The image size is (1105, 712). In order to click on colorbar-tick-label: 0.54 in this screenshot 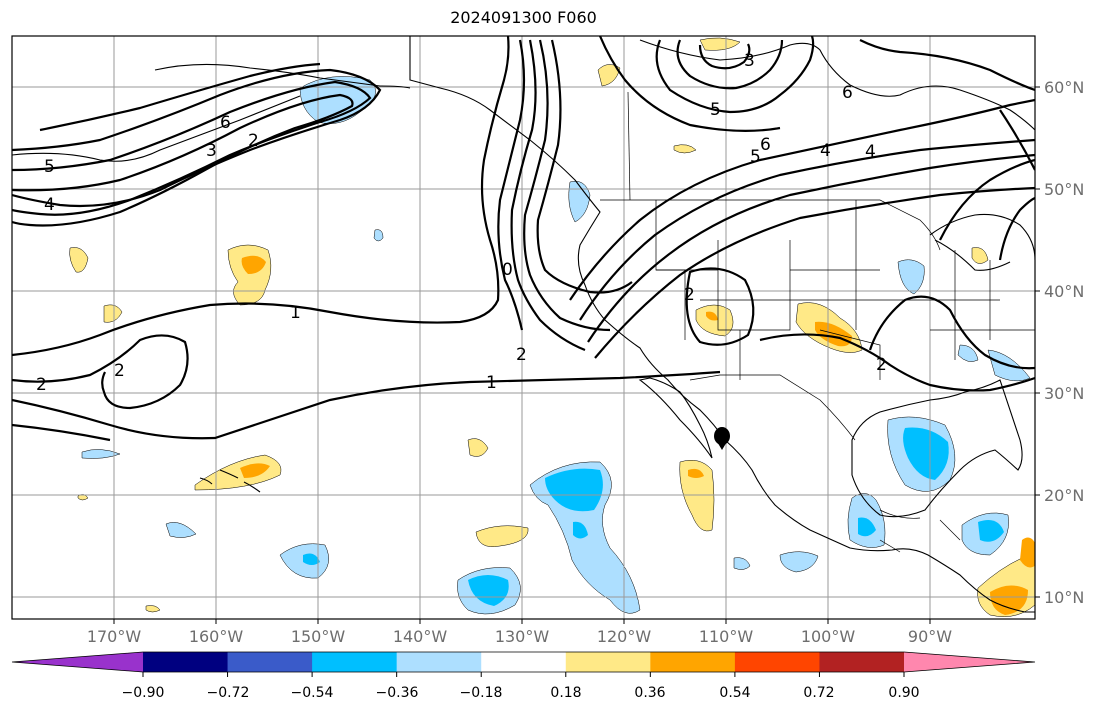, I will do `click(734, 693)`.